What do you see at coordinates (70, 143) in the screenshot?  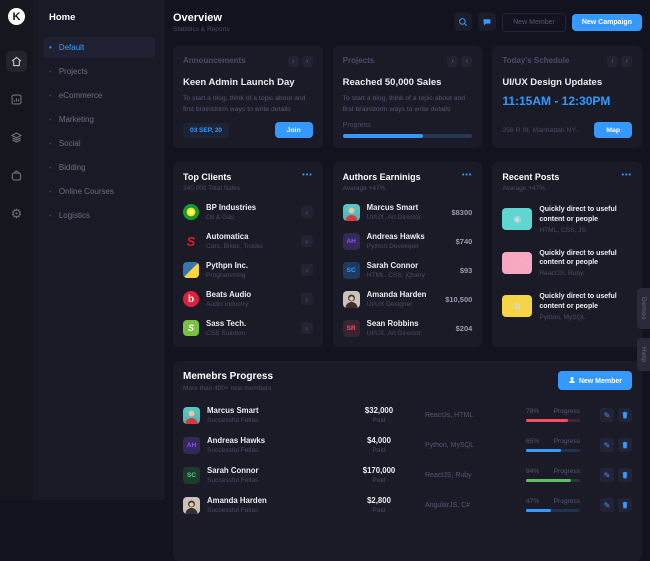 I see `sidebar-item-label: Social` at bounding box center [70, 143].